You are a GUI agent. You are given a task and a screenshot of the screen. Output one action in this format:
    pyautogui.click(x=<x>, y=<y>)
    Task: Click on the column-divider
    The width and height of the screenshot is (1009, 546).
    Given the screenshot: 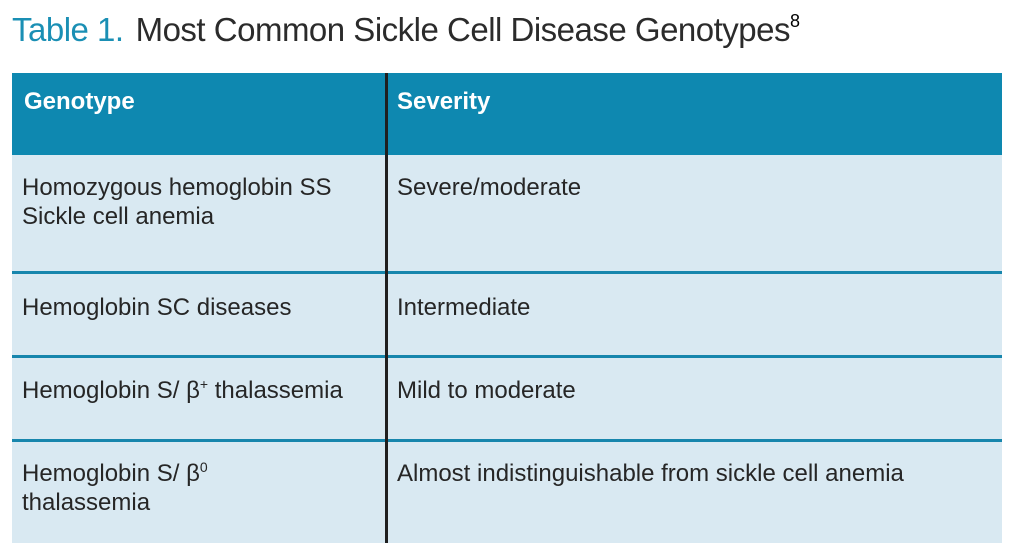 What is the action you would take?
    pyautogui.click(x=386, y=308)
    